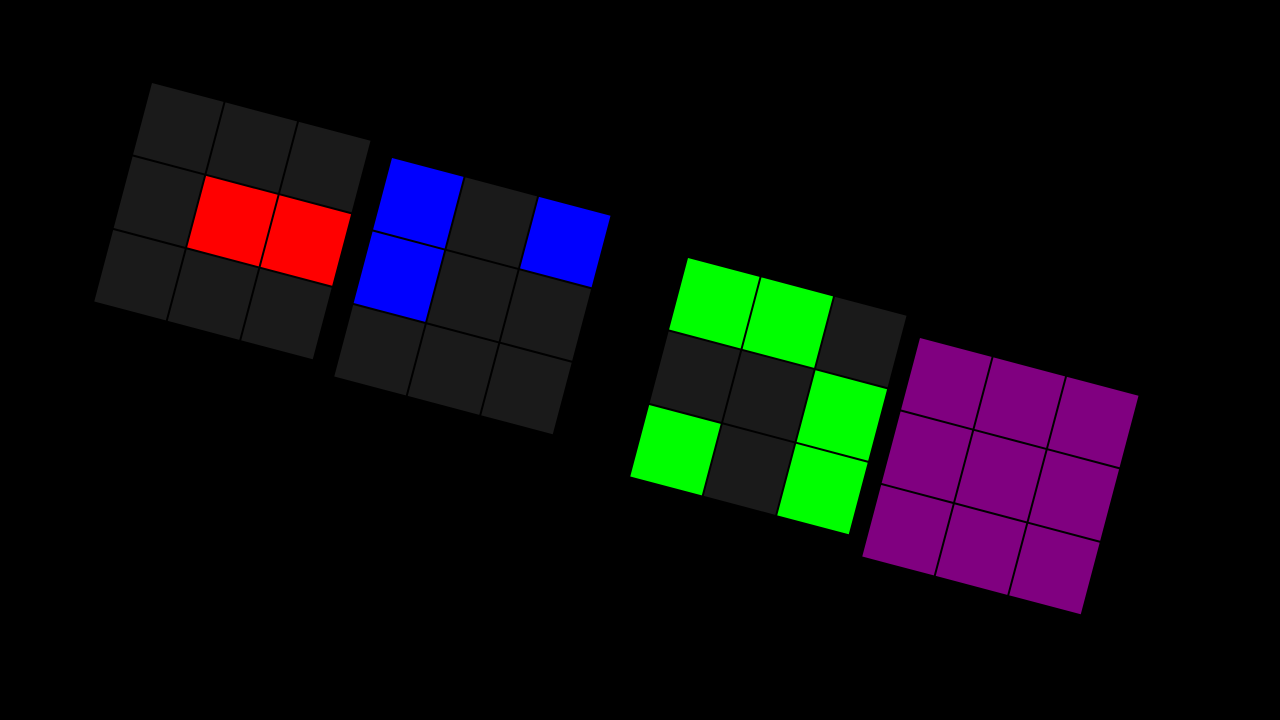 This screenshot has height=720, width=1280. Describe the element at coordinates (1000, 476) in the screenshot. I see `grid-purple` at that location.